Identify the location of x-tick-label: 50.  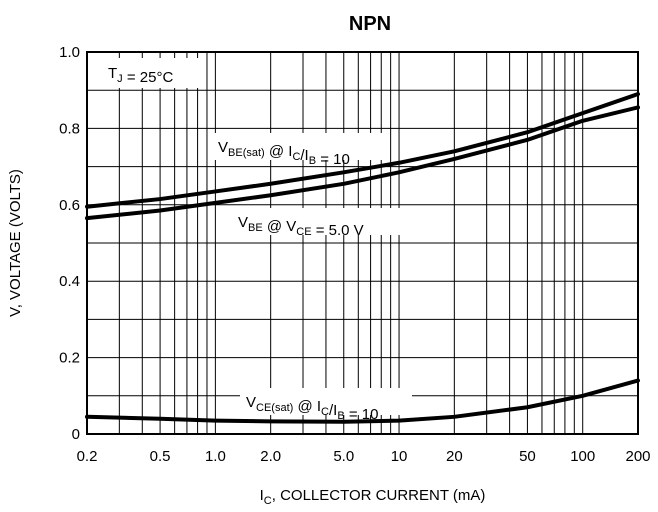
(527, 456).